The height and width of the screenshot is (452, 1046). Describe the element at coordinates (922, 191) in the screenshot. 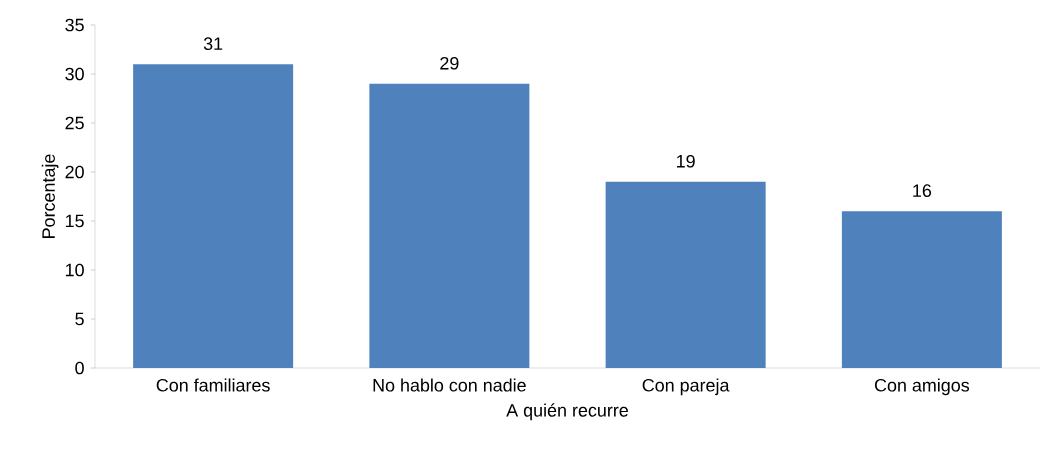

I see `data-label: 16` at that location.